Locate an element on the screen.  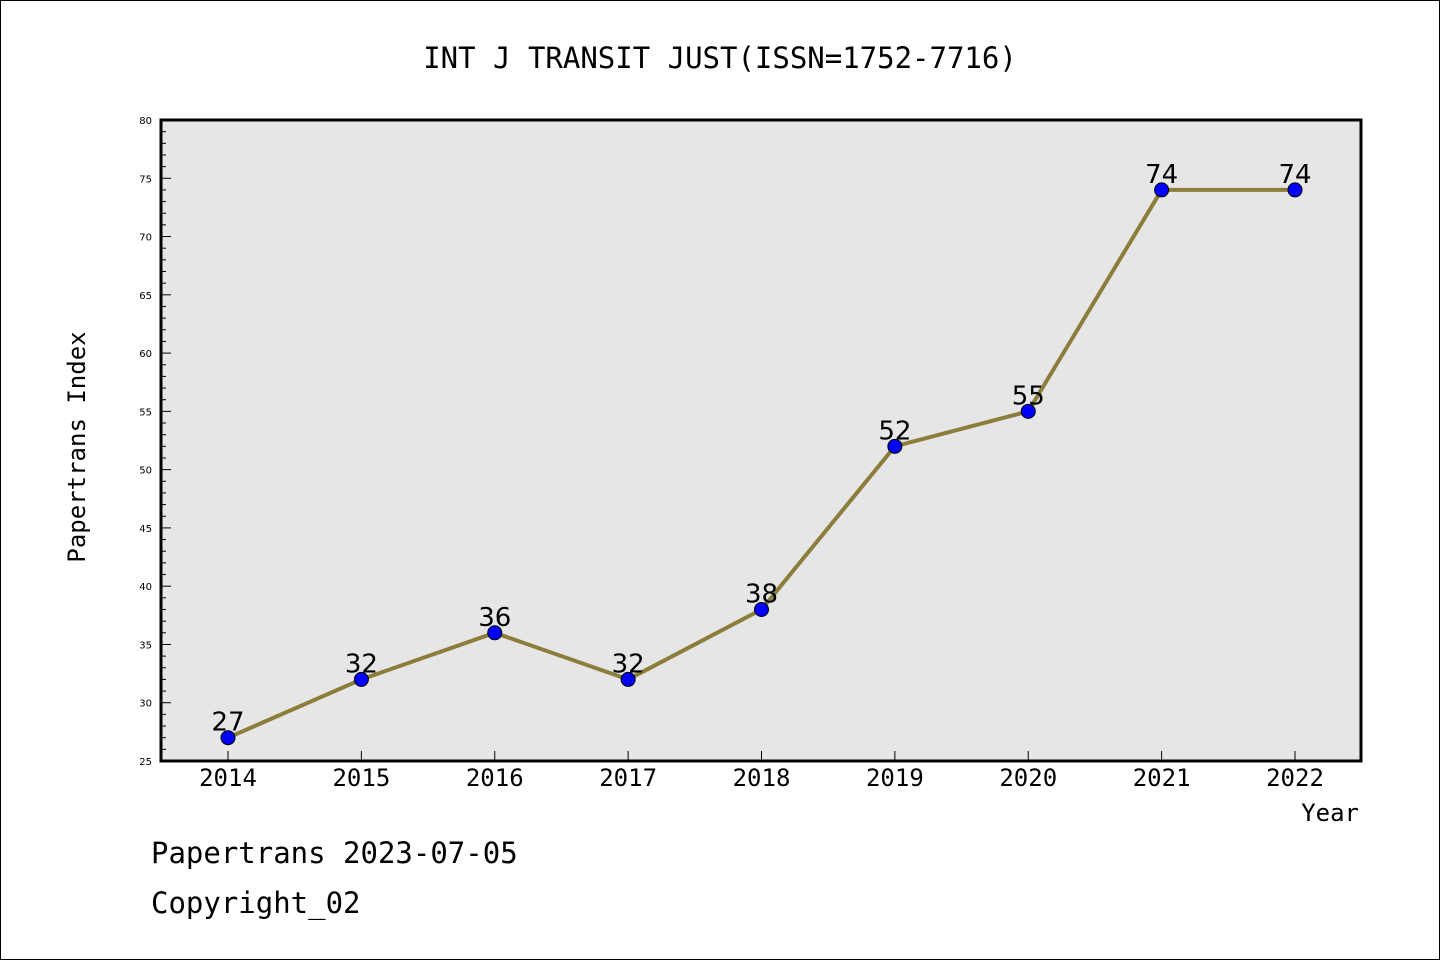
y-tick-label: 50 is located at coordinates (145, 471).